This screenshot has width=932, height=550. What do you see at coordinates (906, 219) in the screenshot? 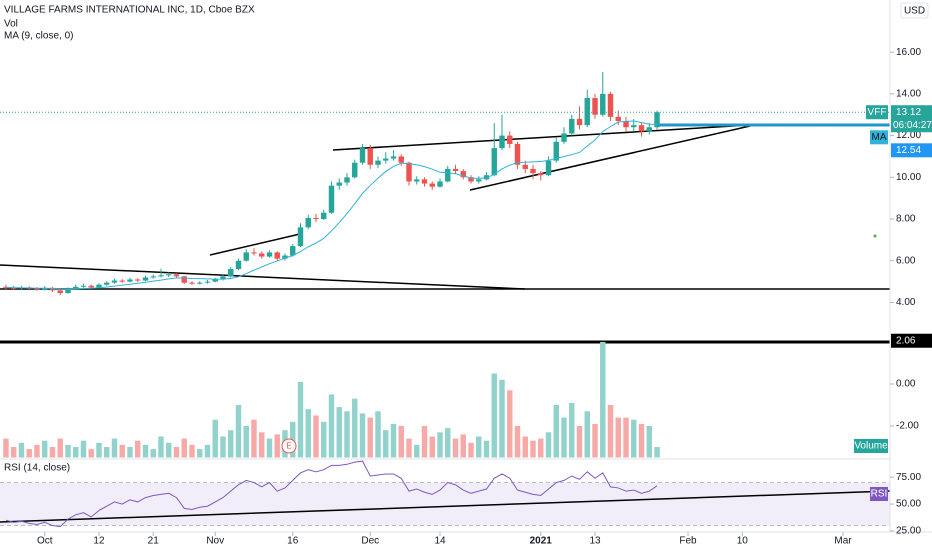
I see `y-tick-label: 8.00` at bounding box center [906, 219].